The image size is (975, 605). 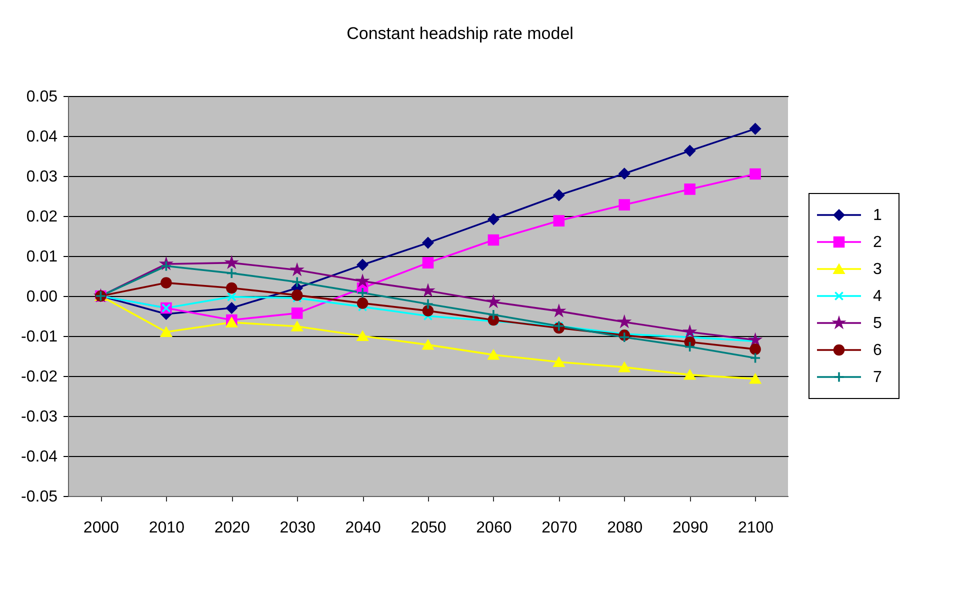 I want to click on x-tick-label: 2100, so click(x=756, y=528).